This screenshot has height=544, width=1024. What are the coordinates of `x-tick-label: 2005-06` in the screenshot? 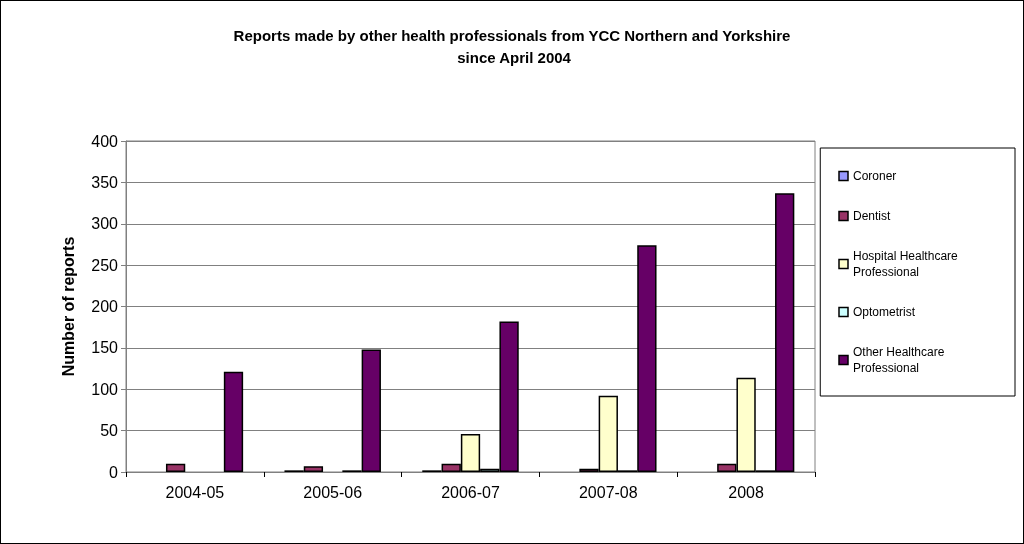 It's located at (333, 492).